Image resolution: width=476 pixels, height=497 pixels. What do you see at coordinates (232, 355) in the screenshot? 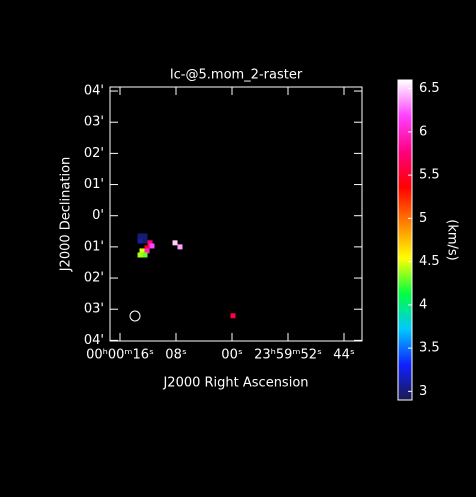
I see `x-tick-label: 00ˢ` at bounding box center [232, 355].